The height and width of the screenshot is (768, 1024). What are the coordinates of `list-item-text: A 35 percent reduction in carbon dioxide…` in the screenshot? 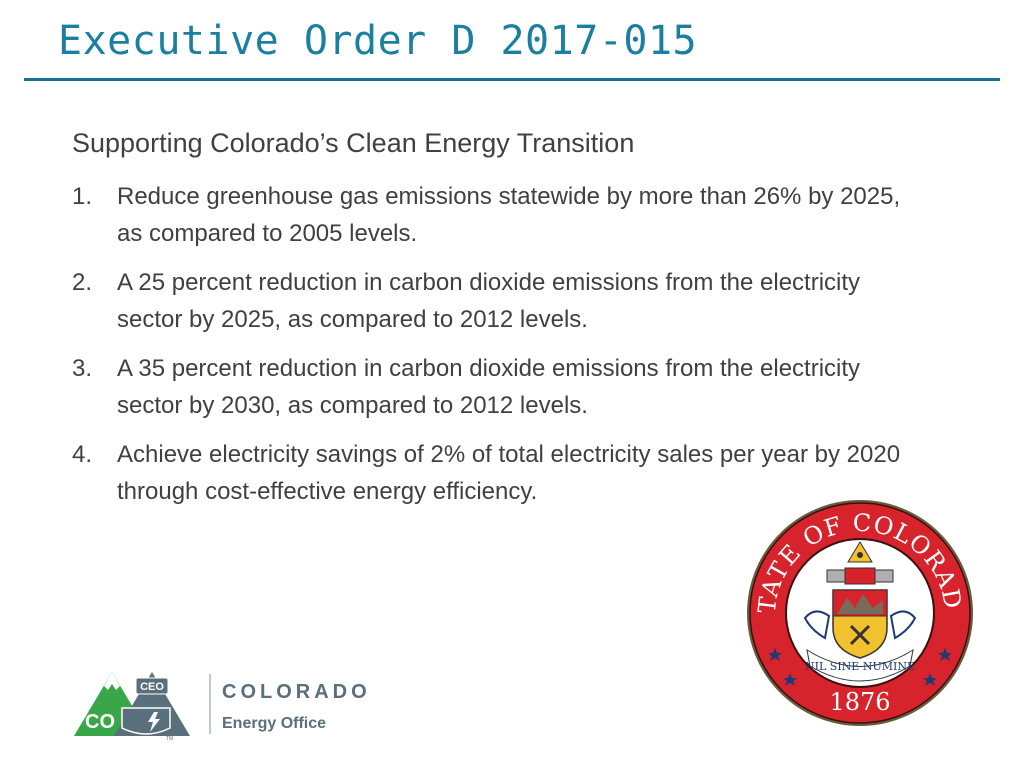 It's located at (489, 387).